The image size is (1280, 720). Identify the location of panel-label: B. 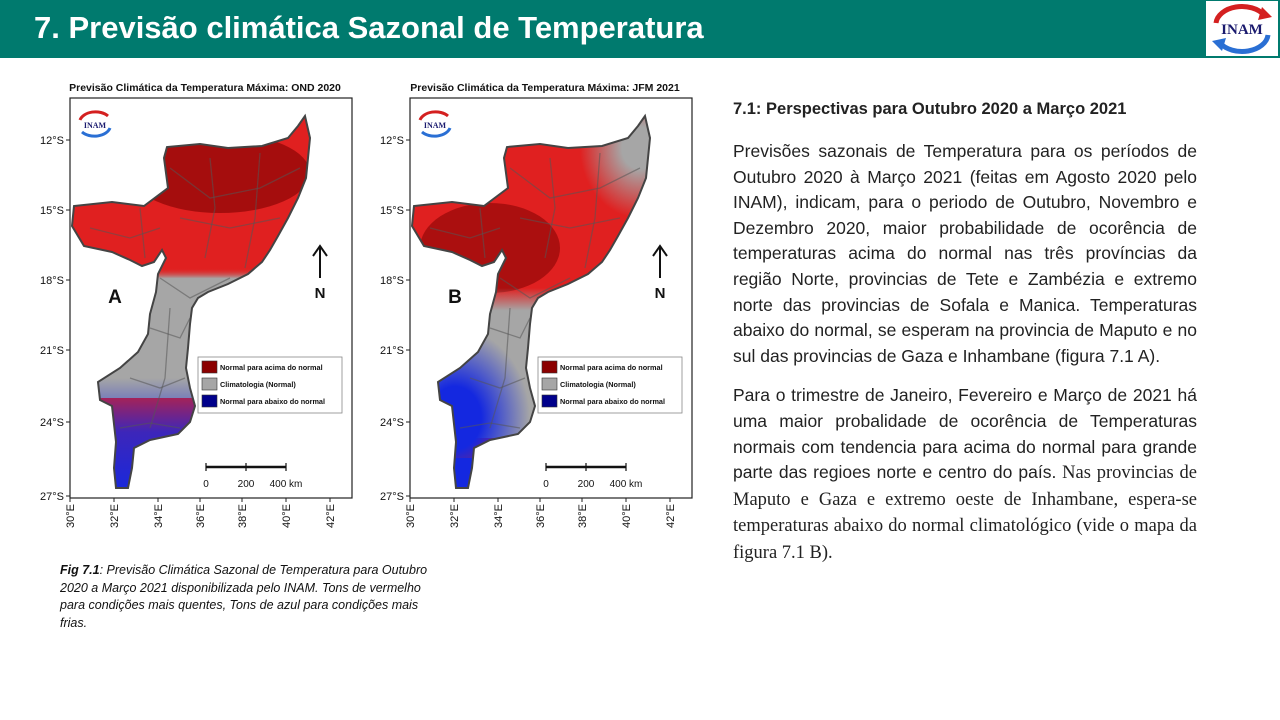
(455, 297).